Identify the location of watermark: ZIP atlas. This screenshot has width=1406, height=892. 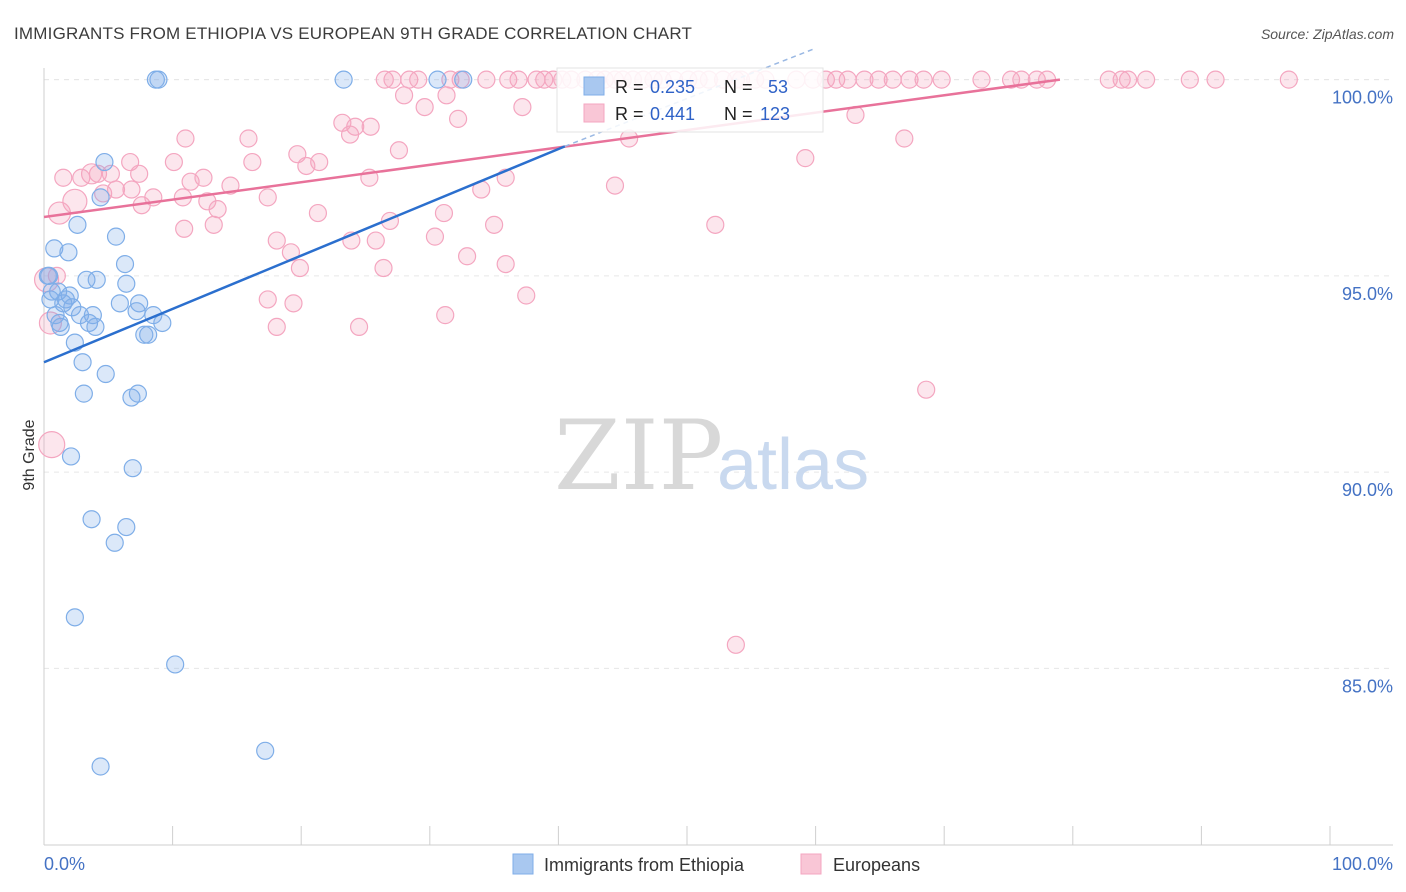
(711, 456).